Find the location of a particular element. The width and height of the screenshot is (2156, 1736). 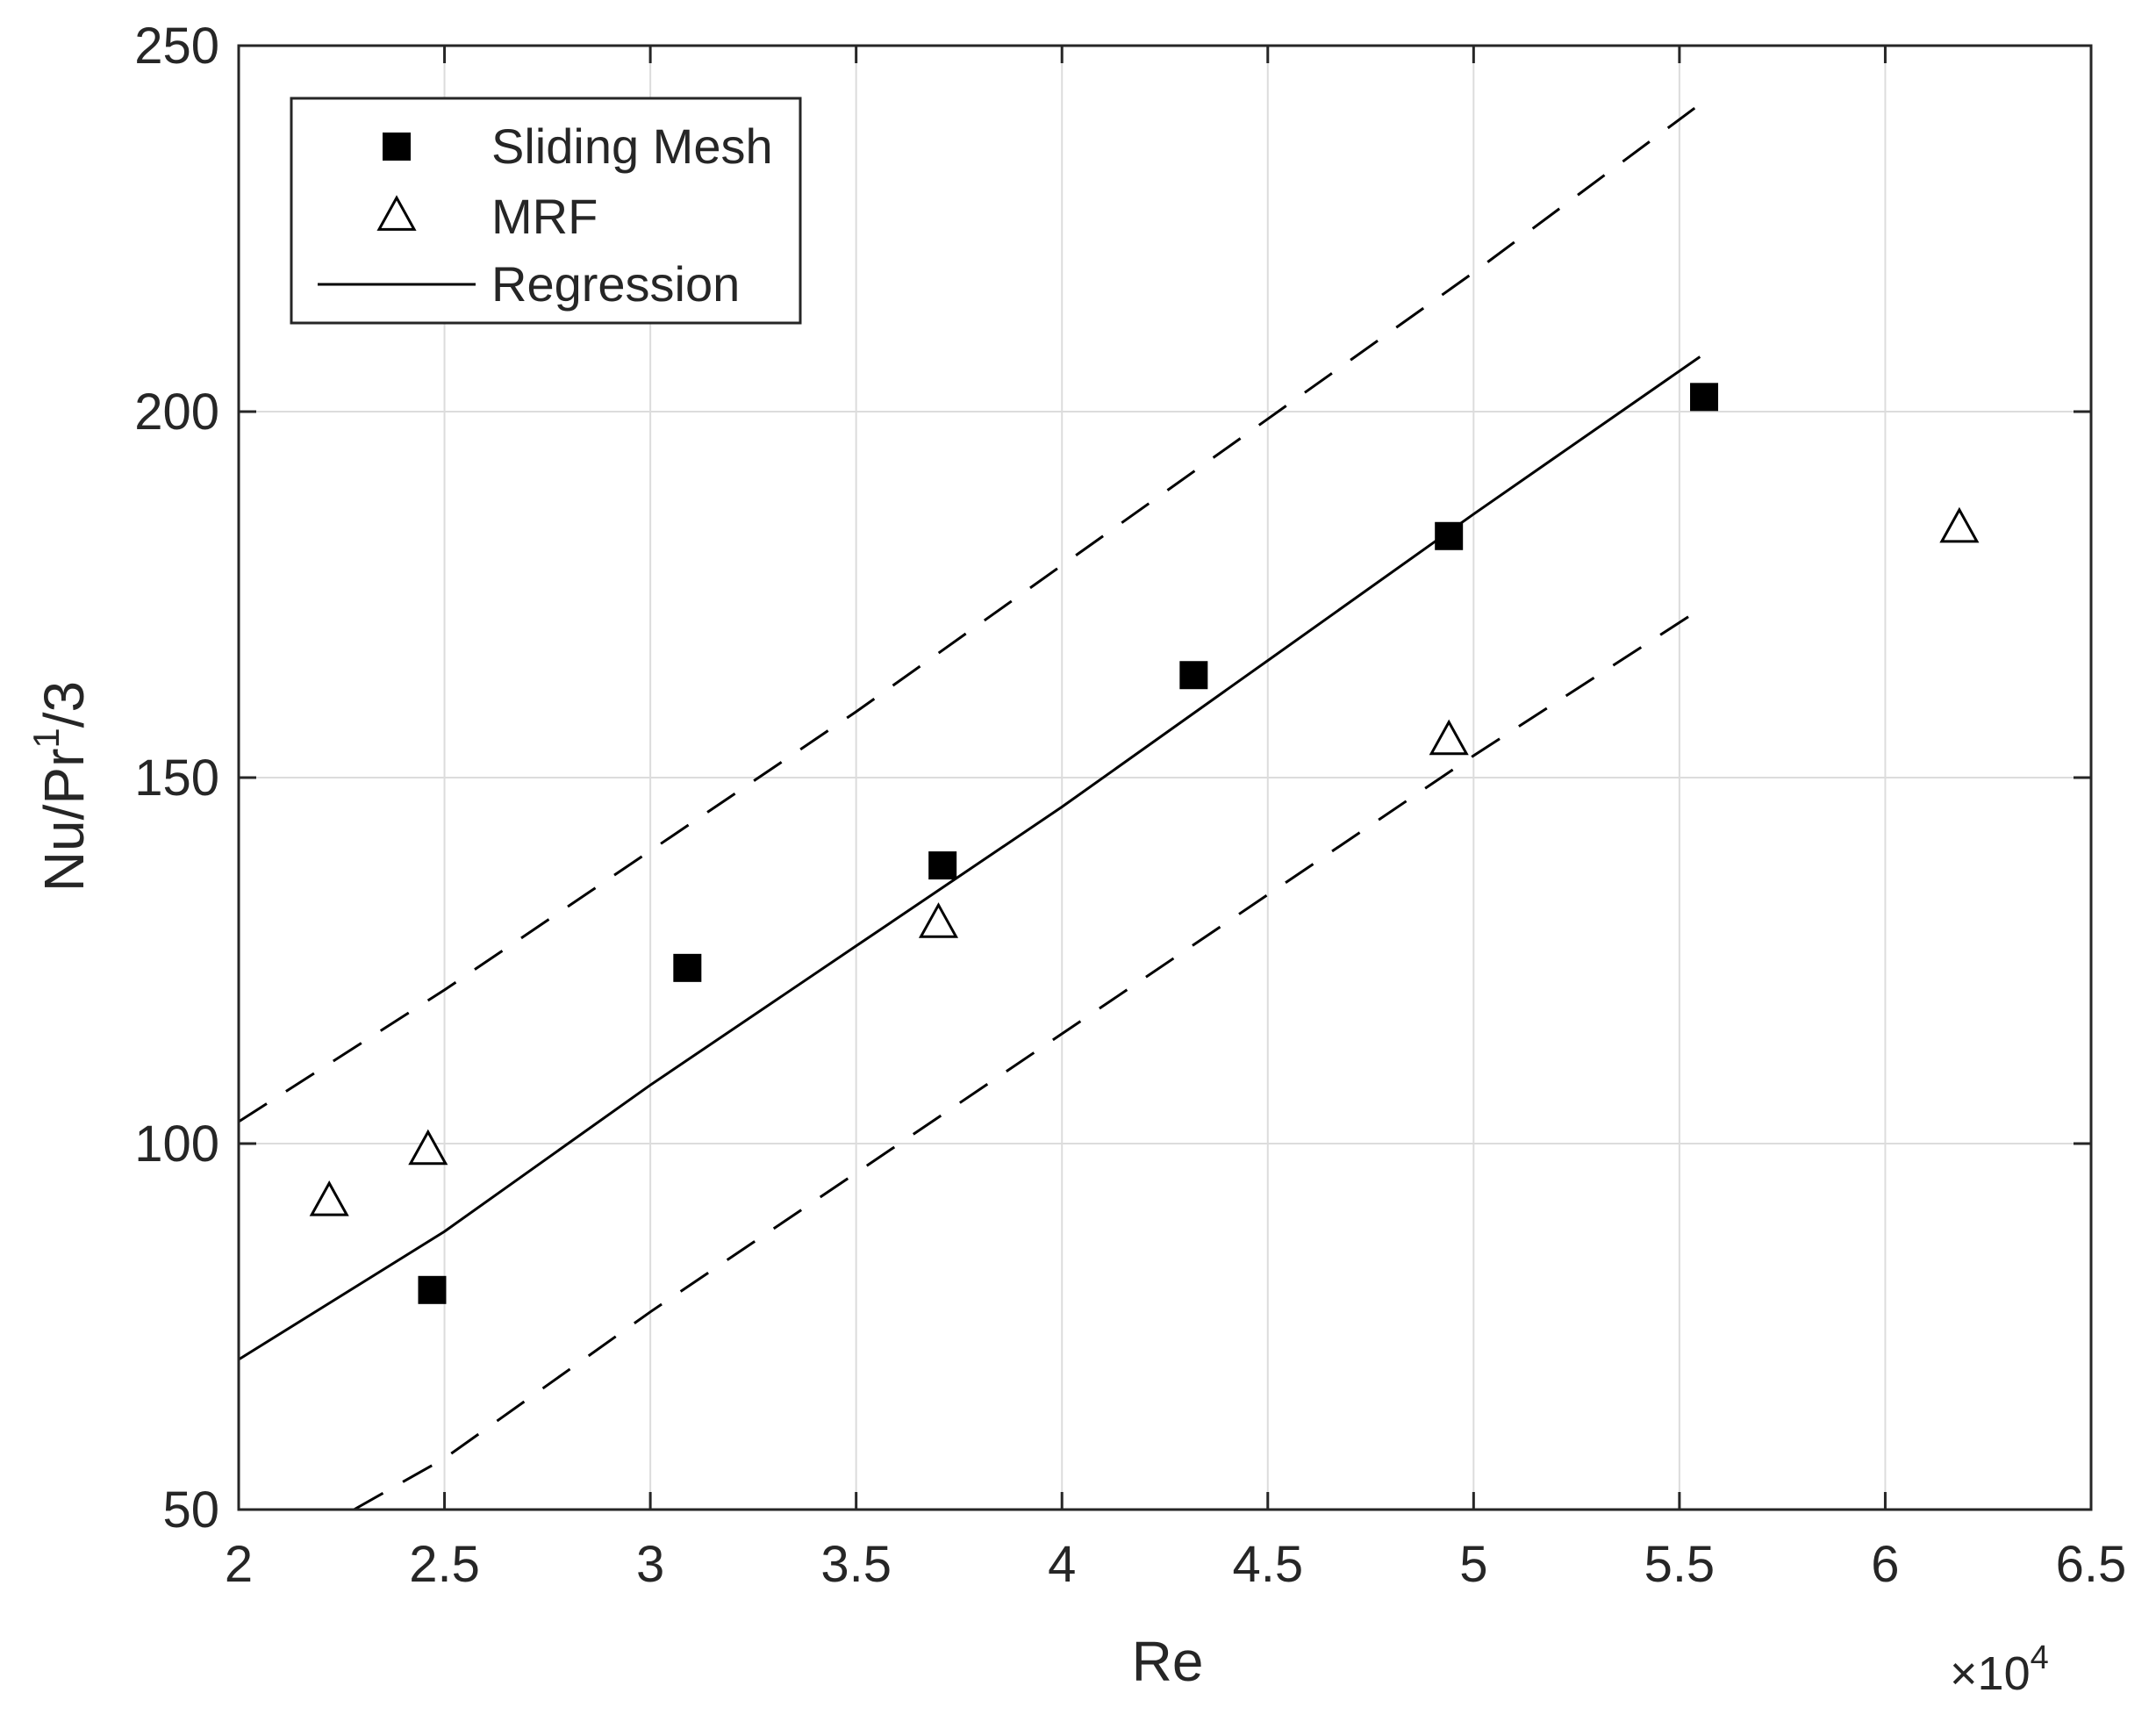

legend-label: Regression is located at coordinates (615, 284).